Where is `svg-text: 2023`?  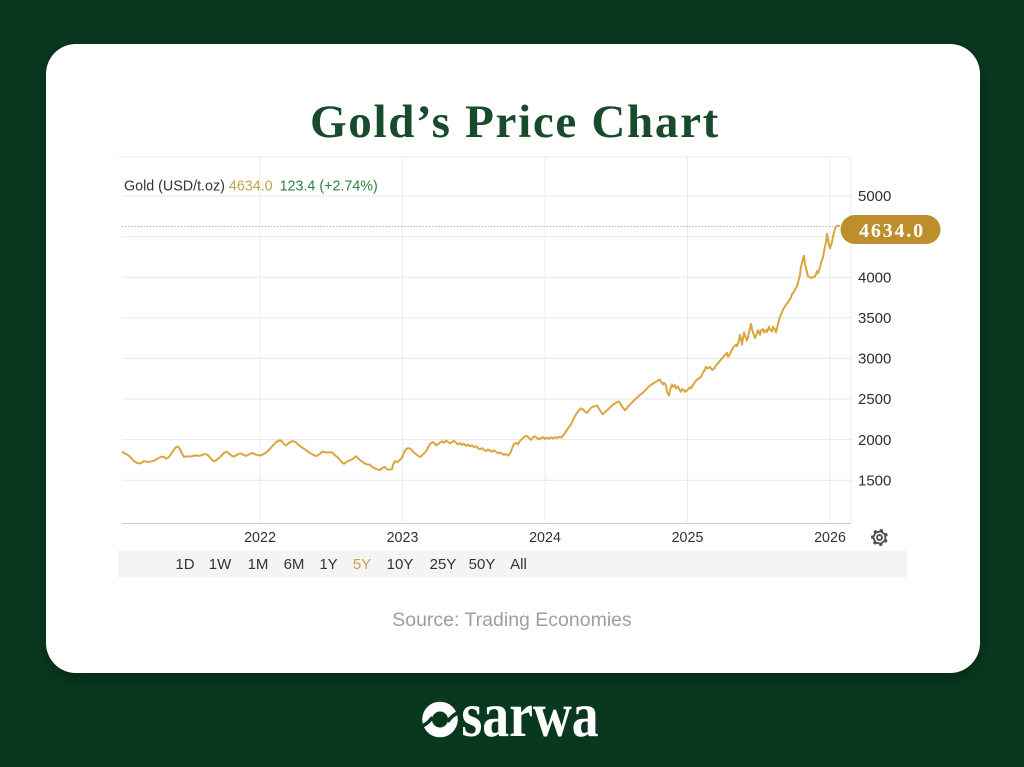
svg-text: 2023 is located at coordinates (403, 538).